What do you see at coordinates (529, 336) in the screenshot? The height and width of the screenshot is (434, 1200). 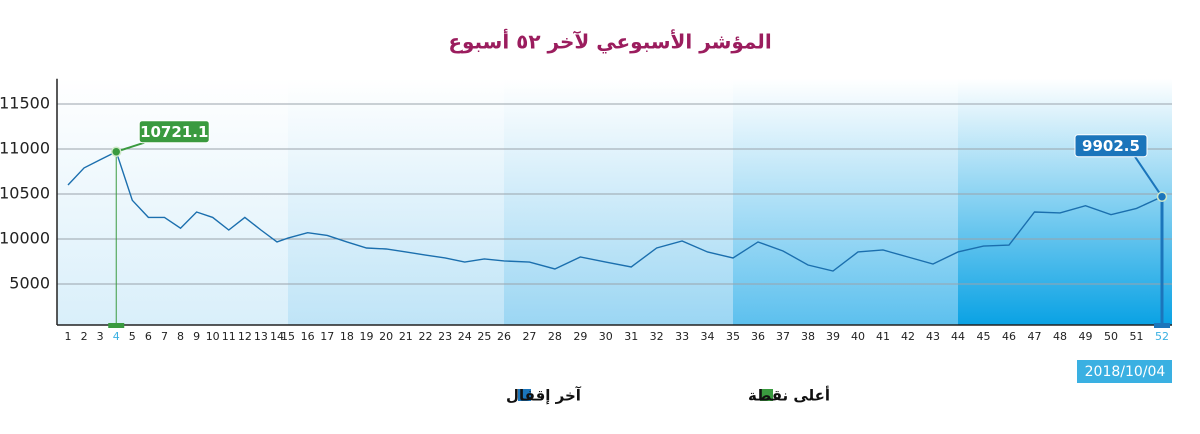 I see `x-tick-label: 27` at bounding box center [529, 336].